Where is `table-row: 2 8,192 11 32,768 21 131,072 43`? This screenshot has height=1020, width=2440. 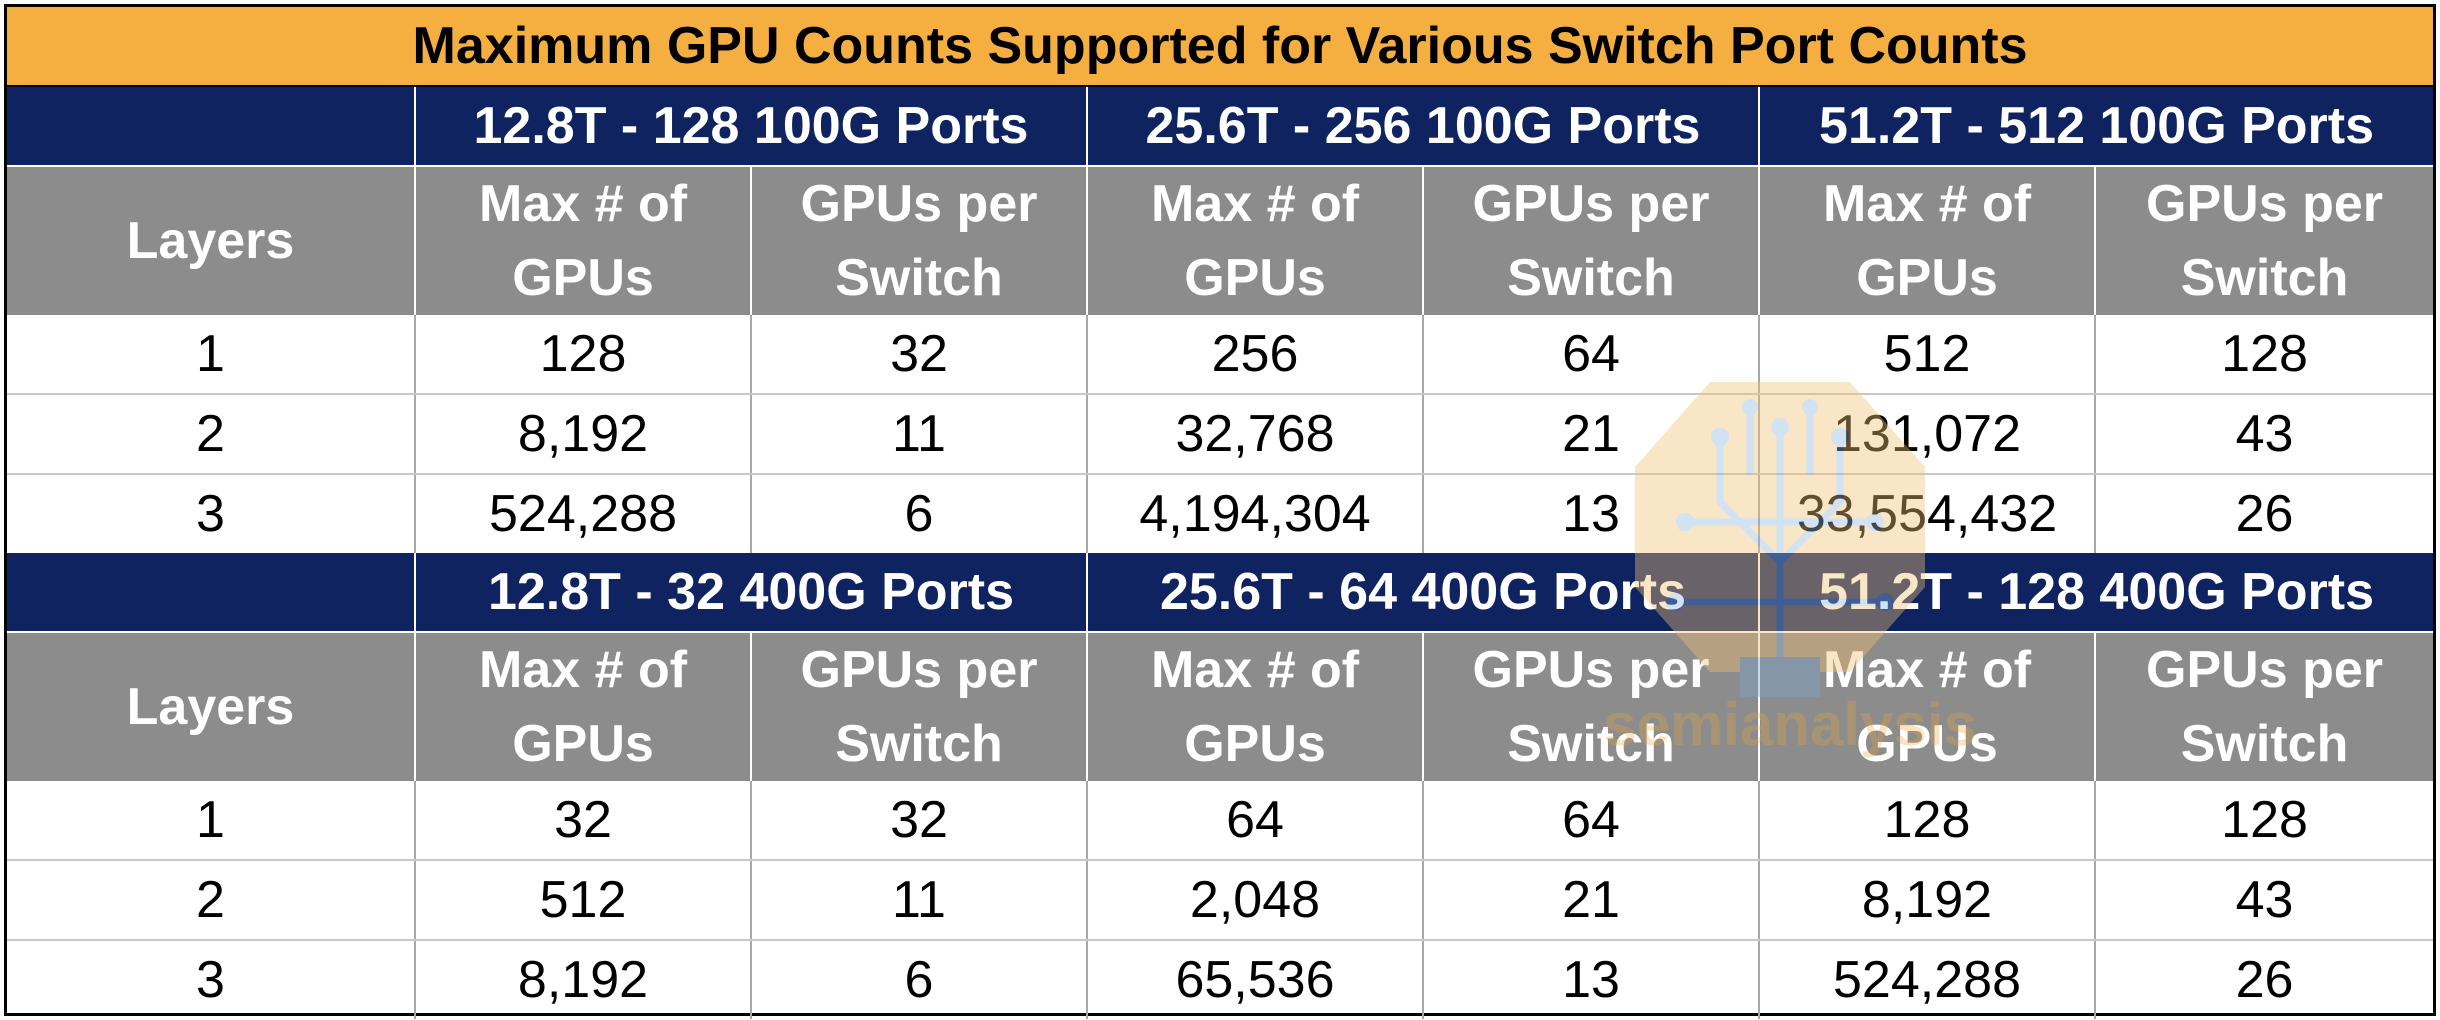
table-row: 2 8,192 11 32,768 21 131,072 43 is located at coordinates (1220, 434).